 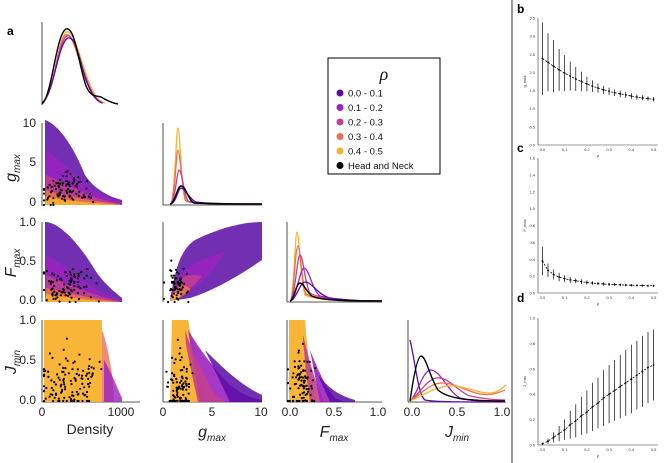 I want to click on y-tick-label: 0.0, so click(x=27, y=400).